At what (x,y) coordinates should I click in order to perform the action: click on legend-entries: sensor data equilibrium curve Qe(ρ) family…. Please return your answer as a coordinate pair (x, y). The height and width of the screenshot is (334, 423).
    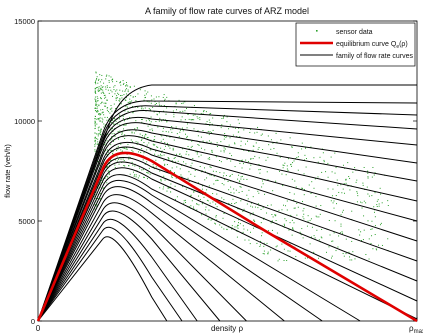
    Looking at the image, I should click on (357, 44).